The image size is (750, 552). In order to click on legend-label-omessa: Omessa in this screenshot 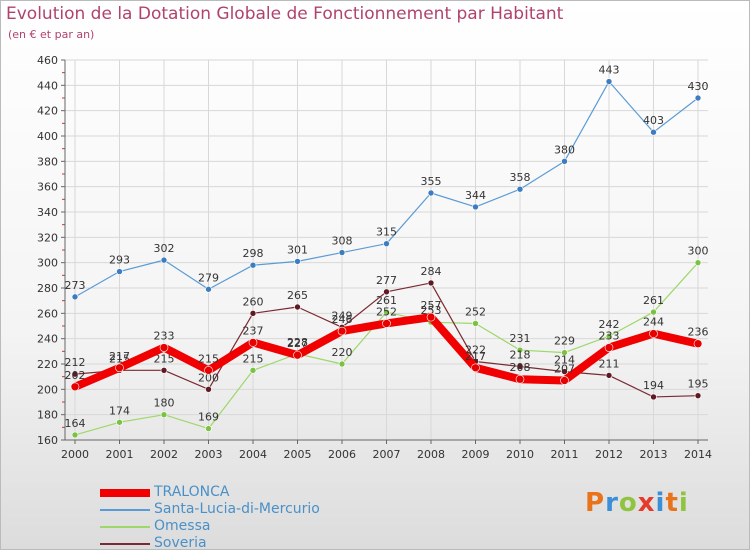, I will do `click(182, 526)`.